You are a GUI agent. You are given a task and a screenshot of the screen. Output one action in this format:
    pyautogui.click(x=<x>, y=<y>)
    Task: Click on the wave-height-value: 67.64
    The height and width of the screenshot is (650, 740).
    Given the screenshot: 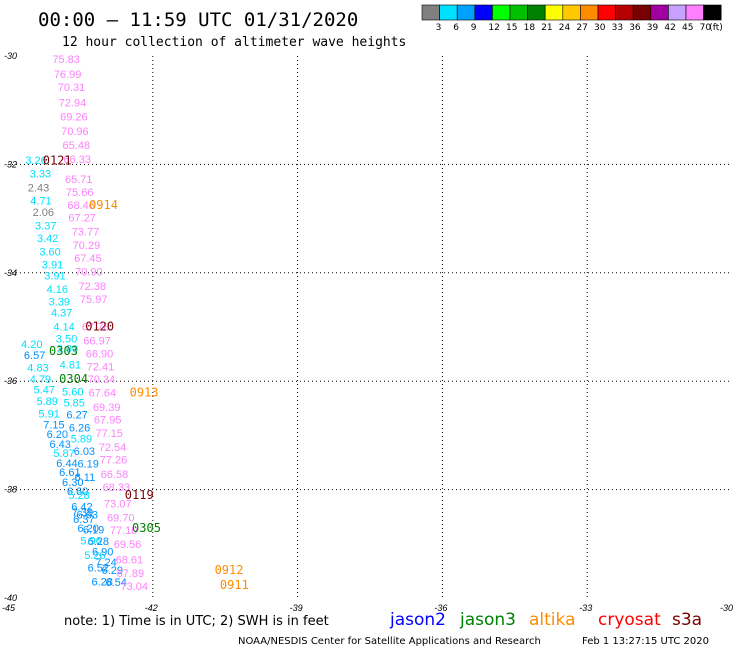 What is the action you would take?
    pyautogui.click(x=103, y=393)
    